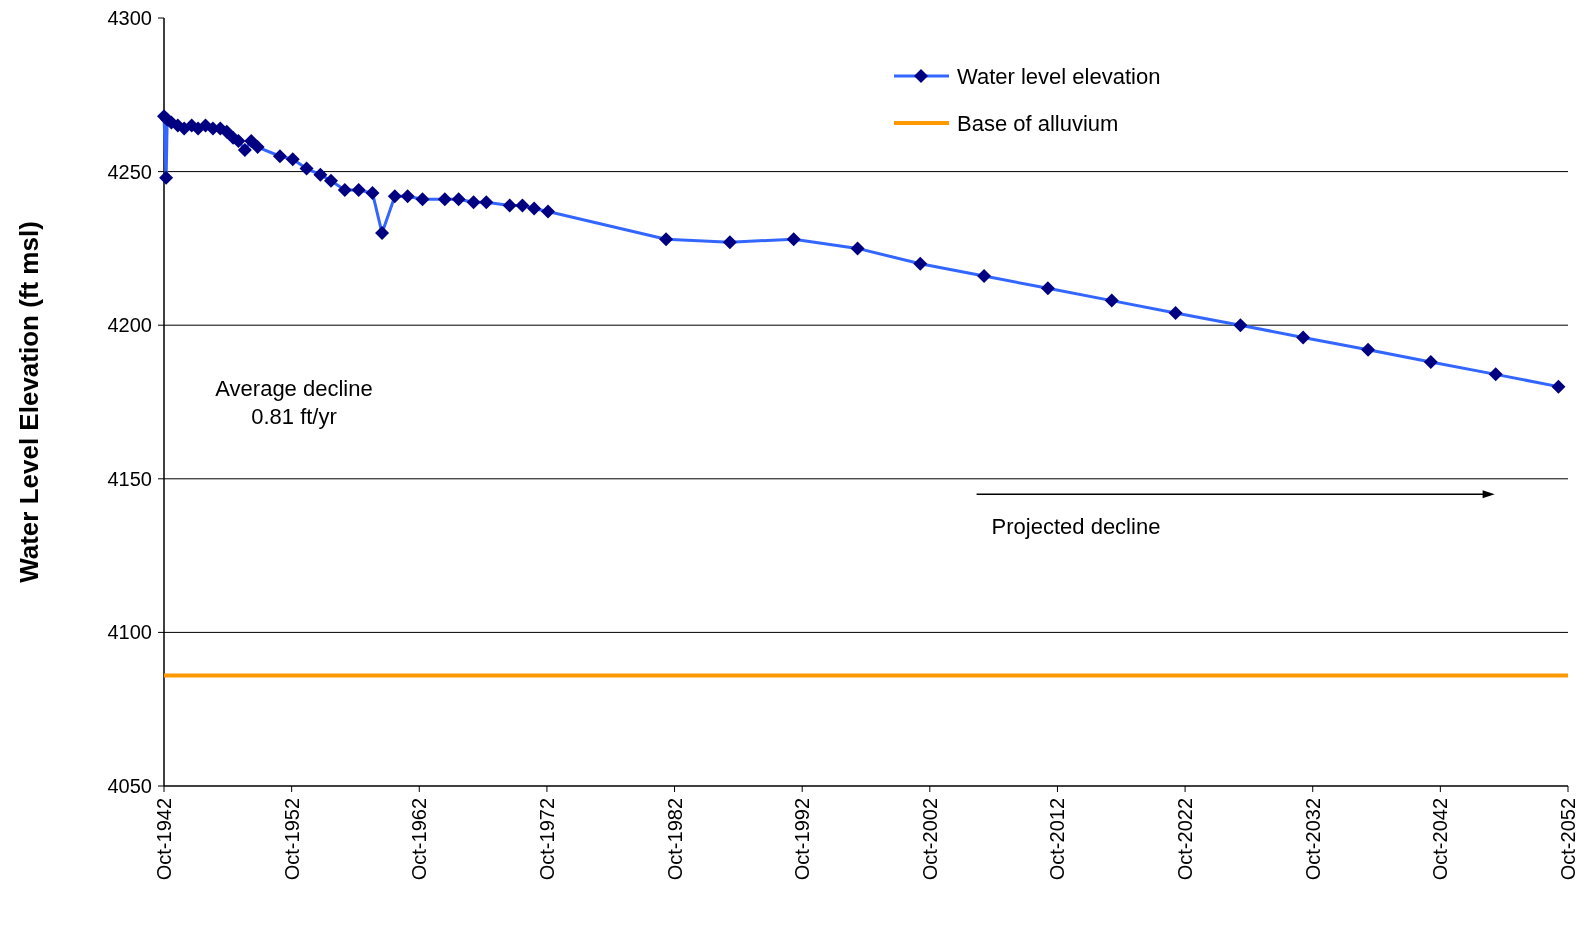 The image size is (1585, 927). I want to click on x-tick-label: Oct-1952, so click(291, 839).